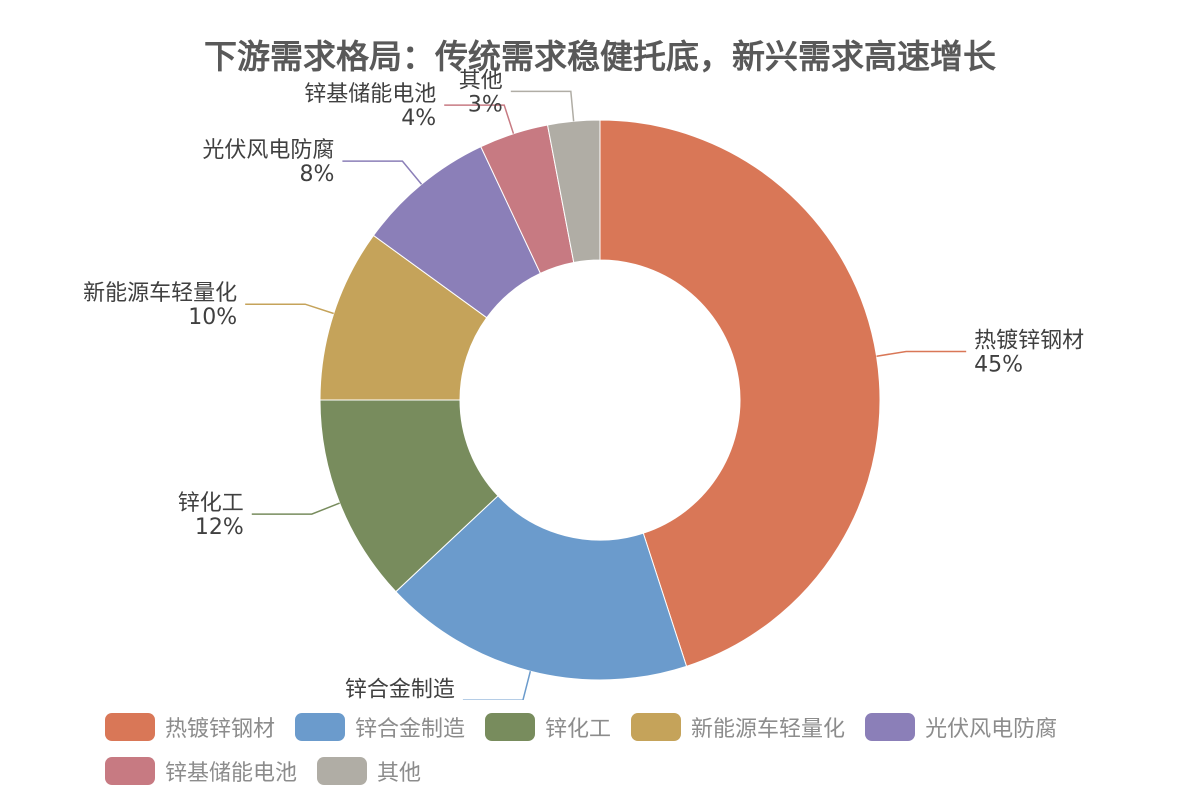  I want to click on slice-2-category-label: 锌合金制造, so click(400, 688).